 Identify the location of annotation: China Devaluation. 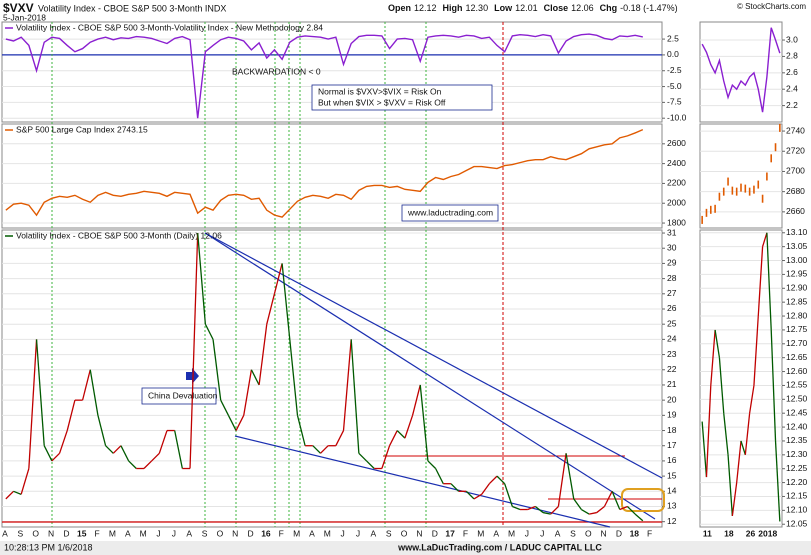
(183, 395).